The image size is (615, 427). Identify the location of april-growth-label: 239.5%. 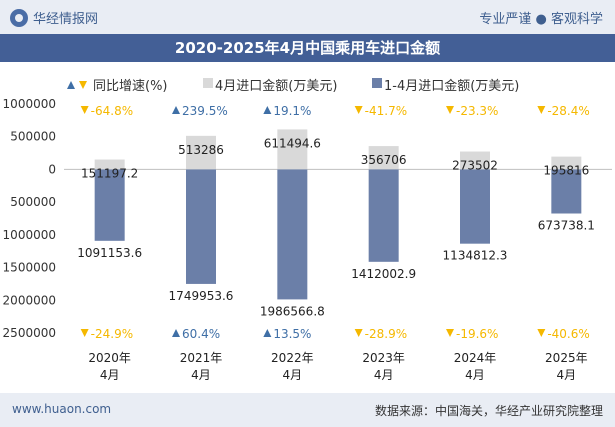
(205, 111).